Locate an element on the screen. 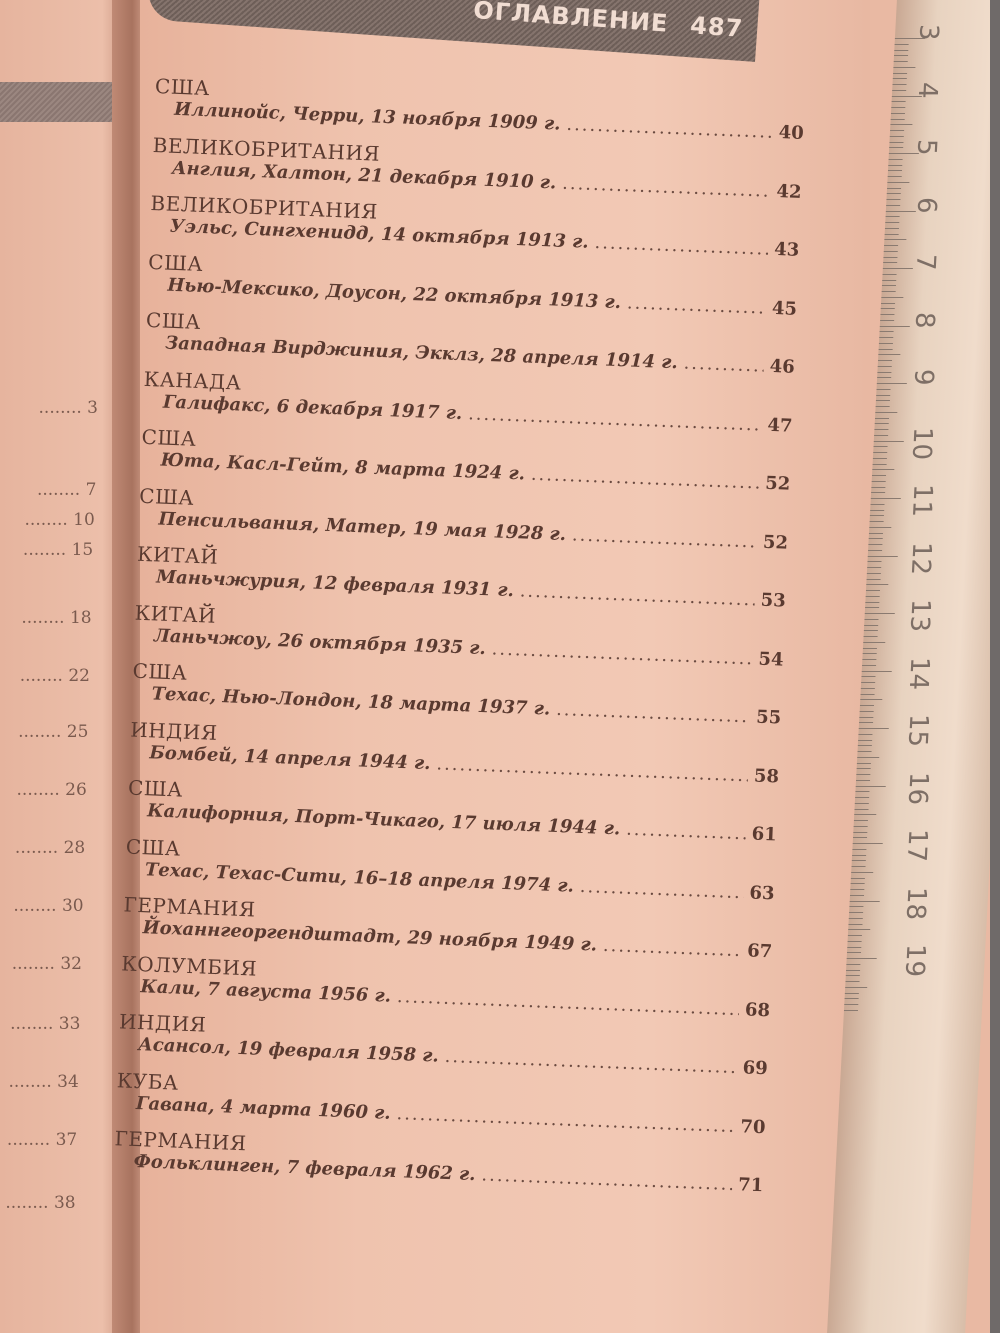 This screenshot has height=1333, width=1000. left-page-number: ........ 15 is located at coordinates (58, 550).